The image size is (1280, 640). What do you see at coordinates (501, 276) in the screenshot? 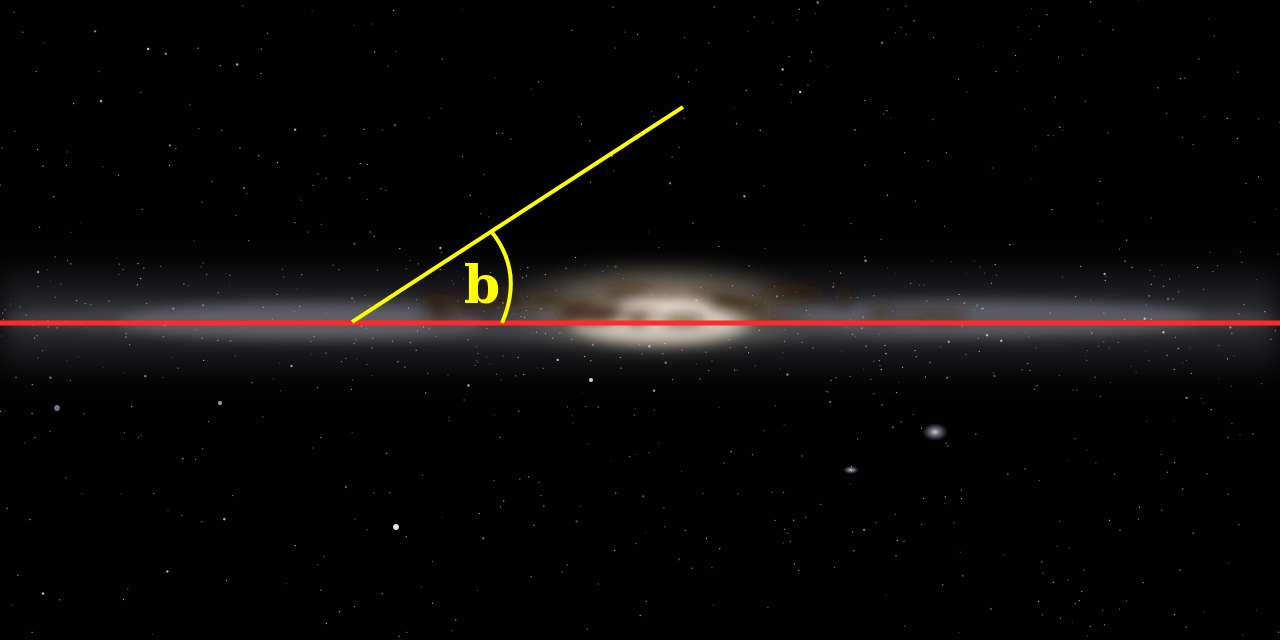
I see `angle-arc` at bounding box center [501, 276].